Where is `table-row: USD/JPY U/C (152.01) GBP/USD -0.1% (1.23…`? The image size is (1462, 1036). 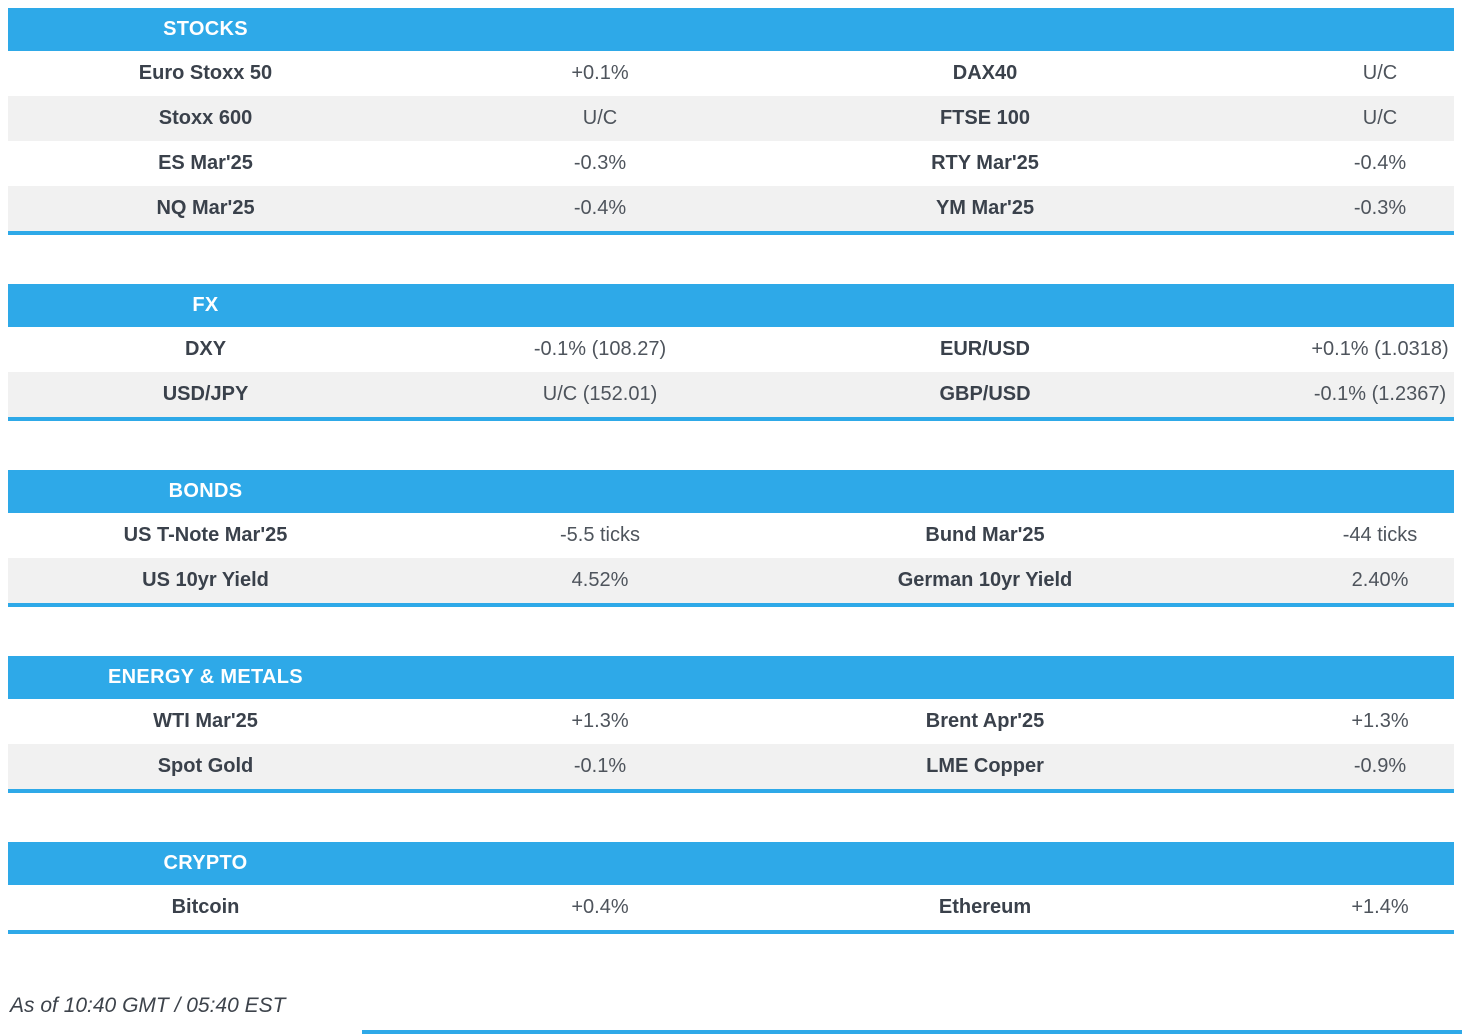
table-row: USD/JPY U/C (152.01) GBP/USD -0.1% (1.23… is located at coordinates (731, 394).